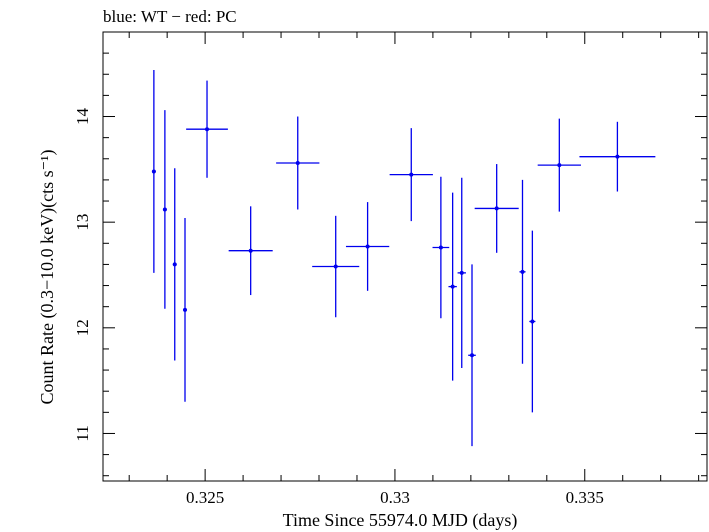 The width and height of the screenshot is (709, 532). I want to click on y-tick-label: 14, so click(82, 117).